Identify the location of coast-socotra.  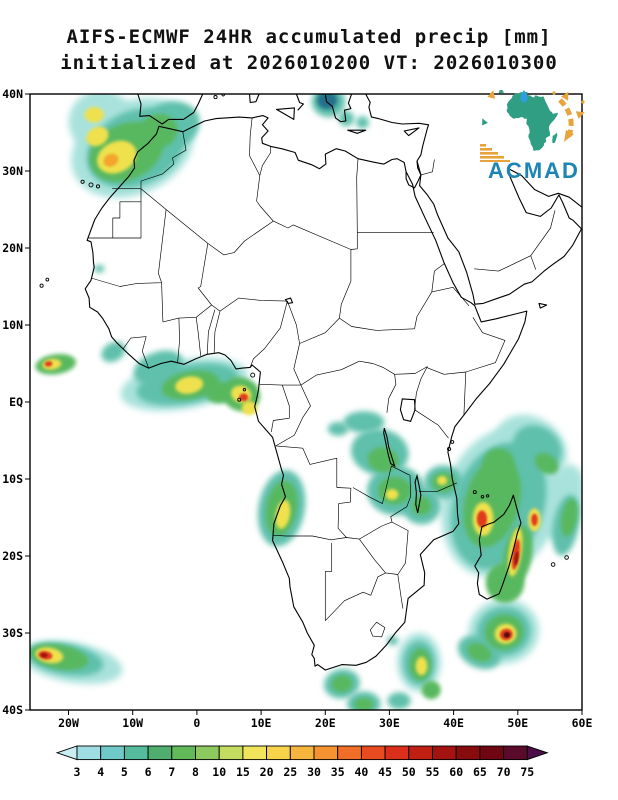
(543, 305).